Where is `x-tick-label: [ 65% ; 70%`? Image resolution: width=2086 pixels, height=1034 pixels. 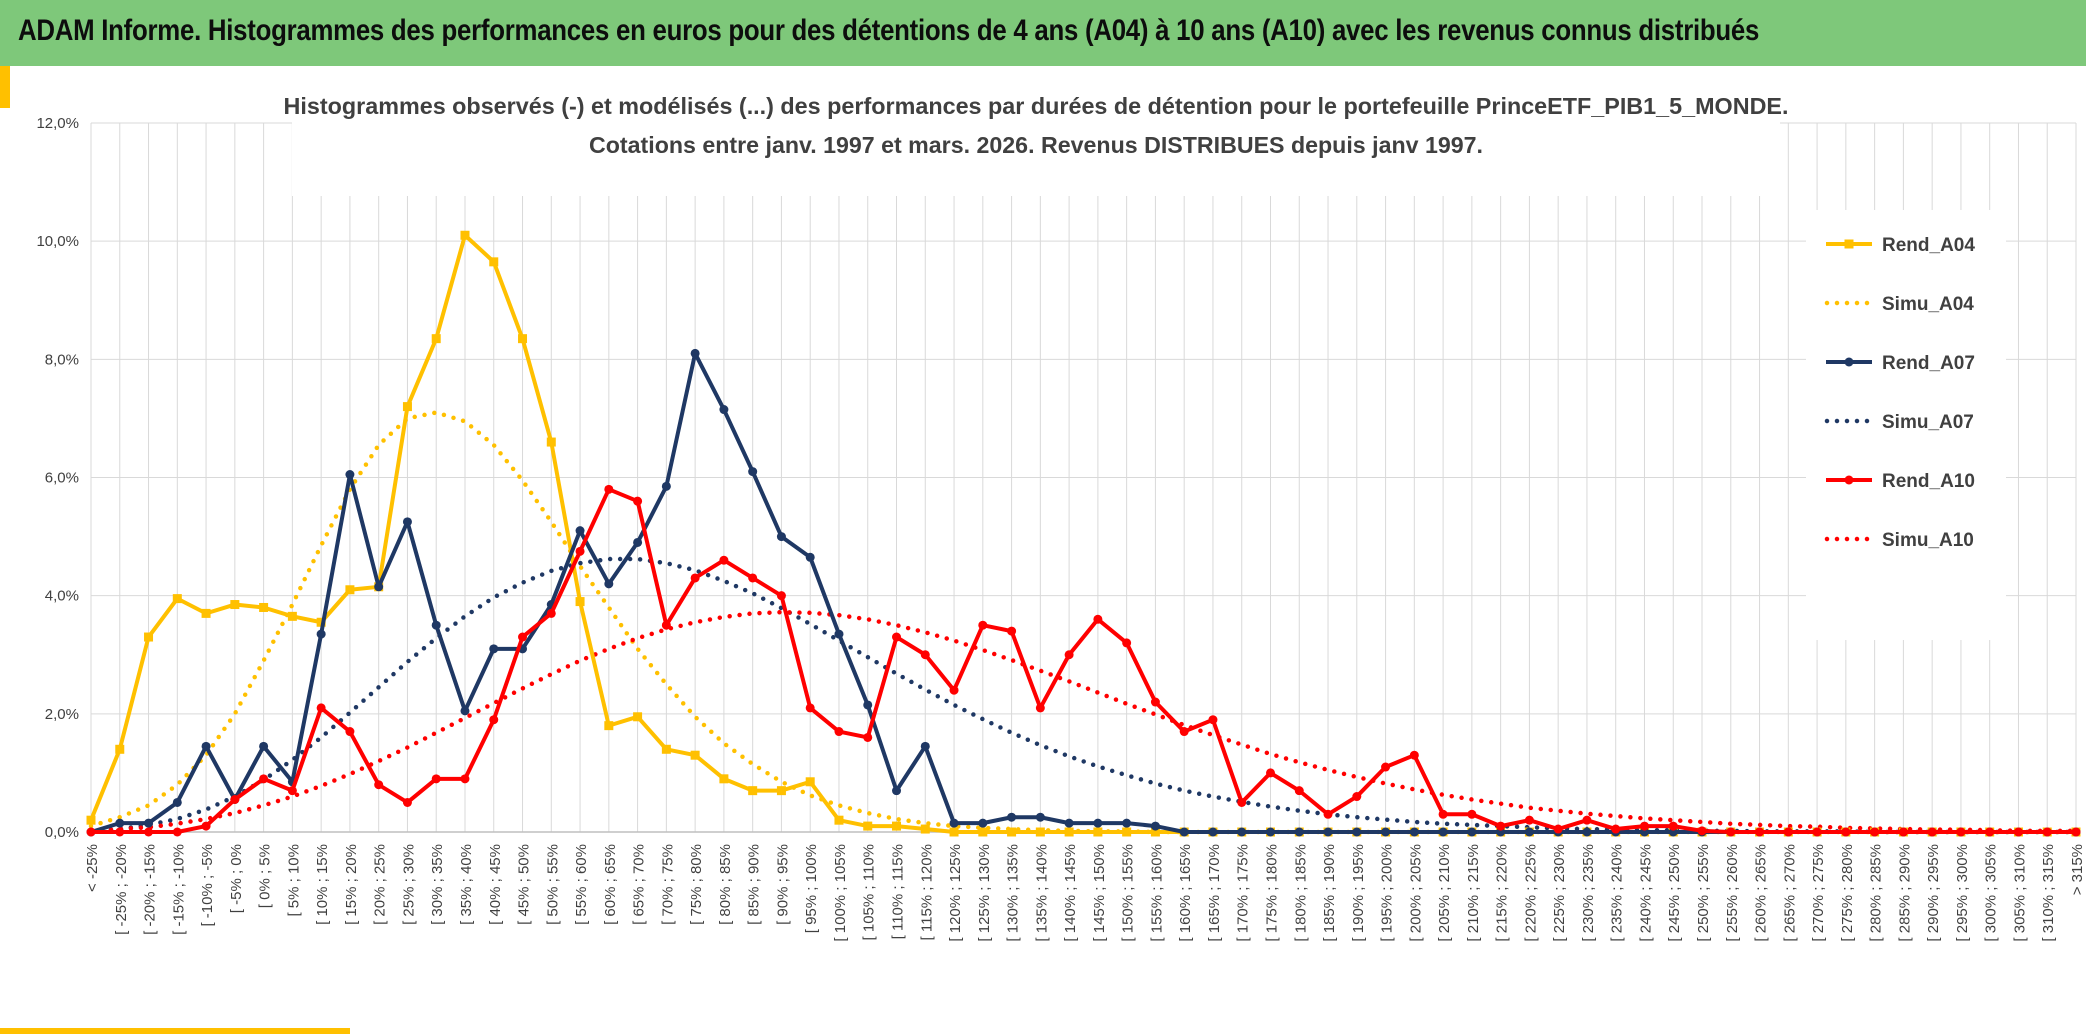 x-tick-label: [ 65% ; 70% is located at coordinates (639, 884).